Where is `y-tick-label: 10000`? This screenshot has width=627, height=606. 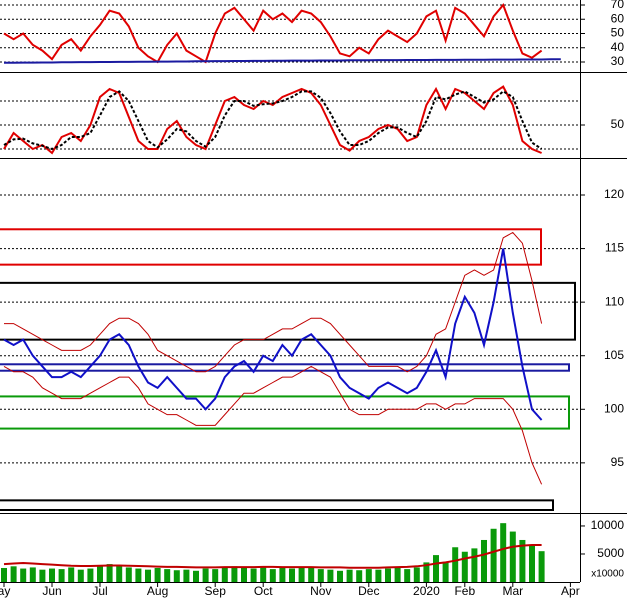 y-tick-label: 10000 is located at coordinates (608, 525).